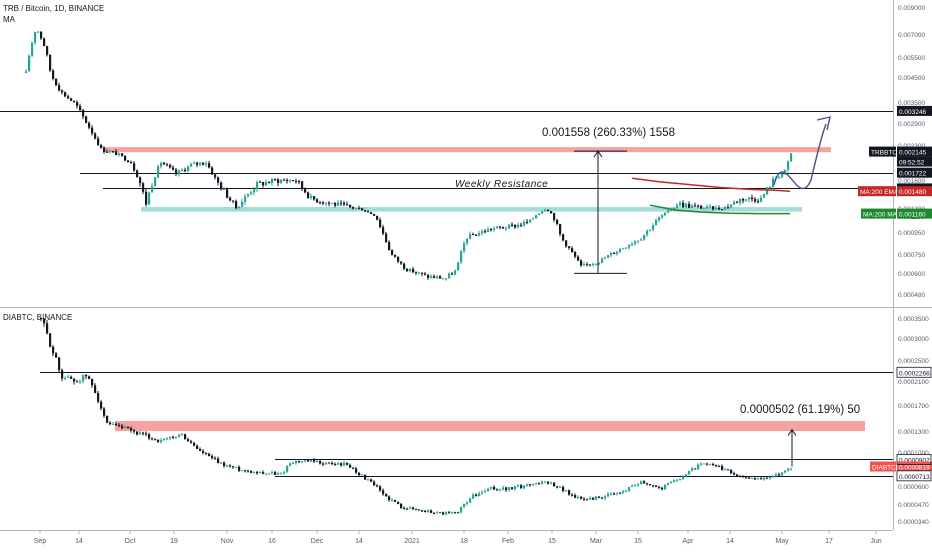 The image size is (932, 555). I want to click on ema200-line, so click(711, 184).